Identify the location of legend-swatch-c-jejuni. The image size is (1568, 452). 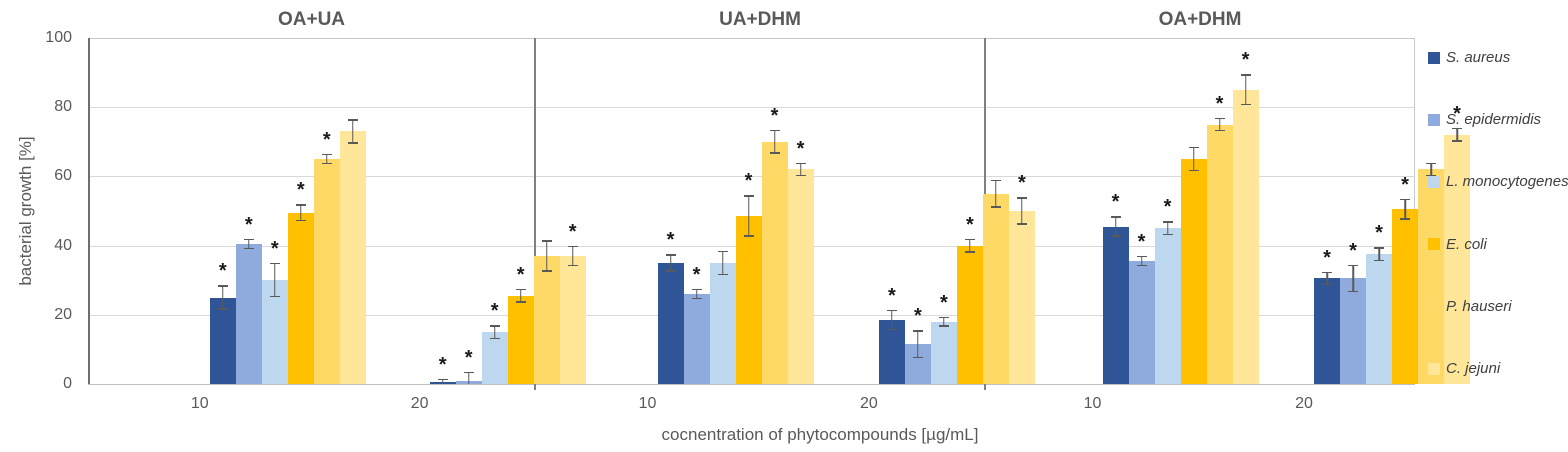
(1434, 368).